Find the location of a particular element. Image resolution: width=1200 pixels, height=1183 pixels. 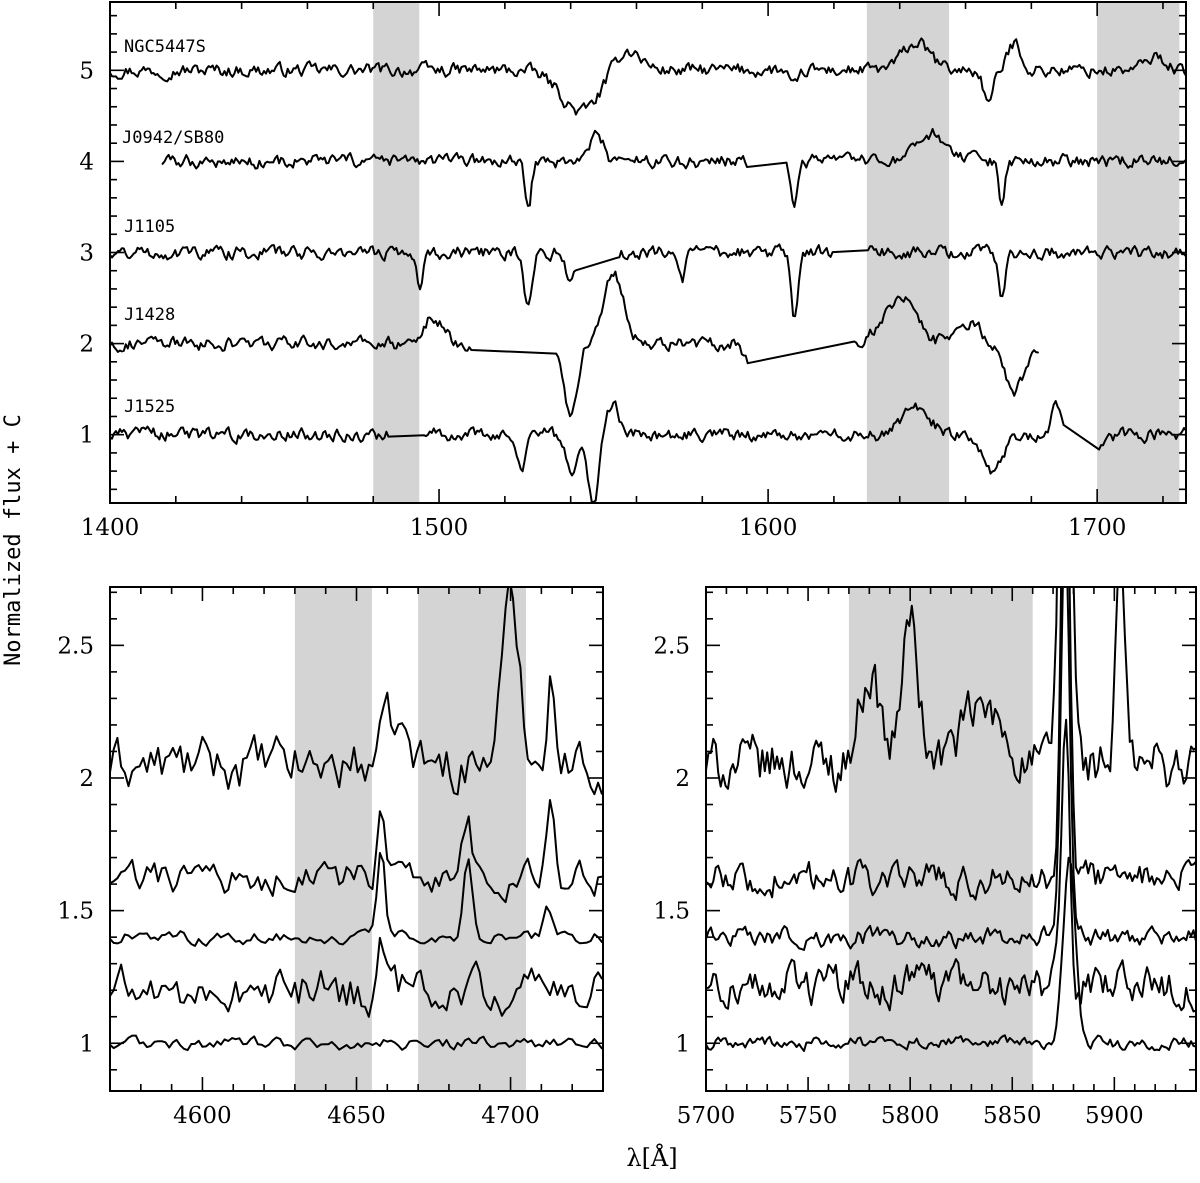

y-tick-label: 5 is located at coordinates (86, 71).